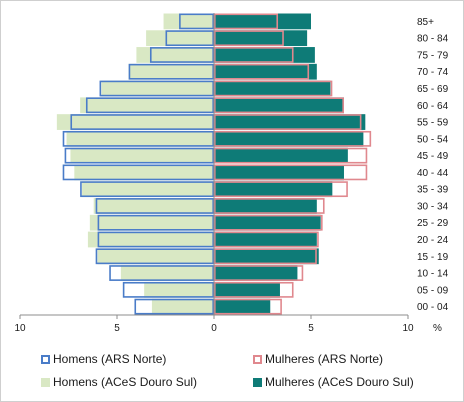 The width and height of the screenshot is (464, 402). I want to click on x-tick-labels-group: 10 5 0 5 10, so click(214, 324).